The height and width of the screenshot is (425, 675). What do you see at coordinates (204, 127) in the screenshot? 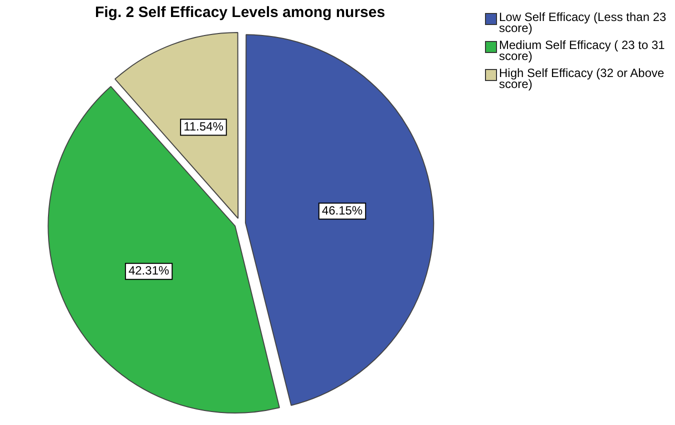
I see `data-label: 11.54%` at bounding box center [204, 127].